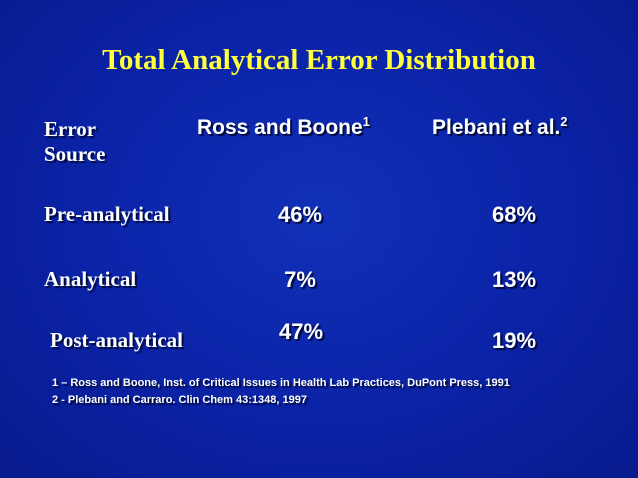 This screenshot has width=638, height=478. I want to click on slide-title: Total Analytical Error Distribution, so click(319, 60).